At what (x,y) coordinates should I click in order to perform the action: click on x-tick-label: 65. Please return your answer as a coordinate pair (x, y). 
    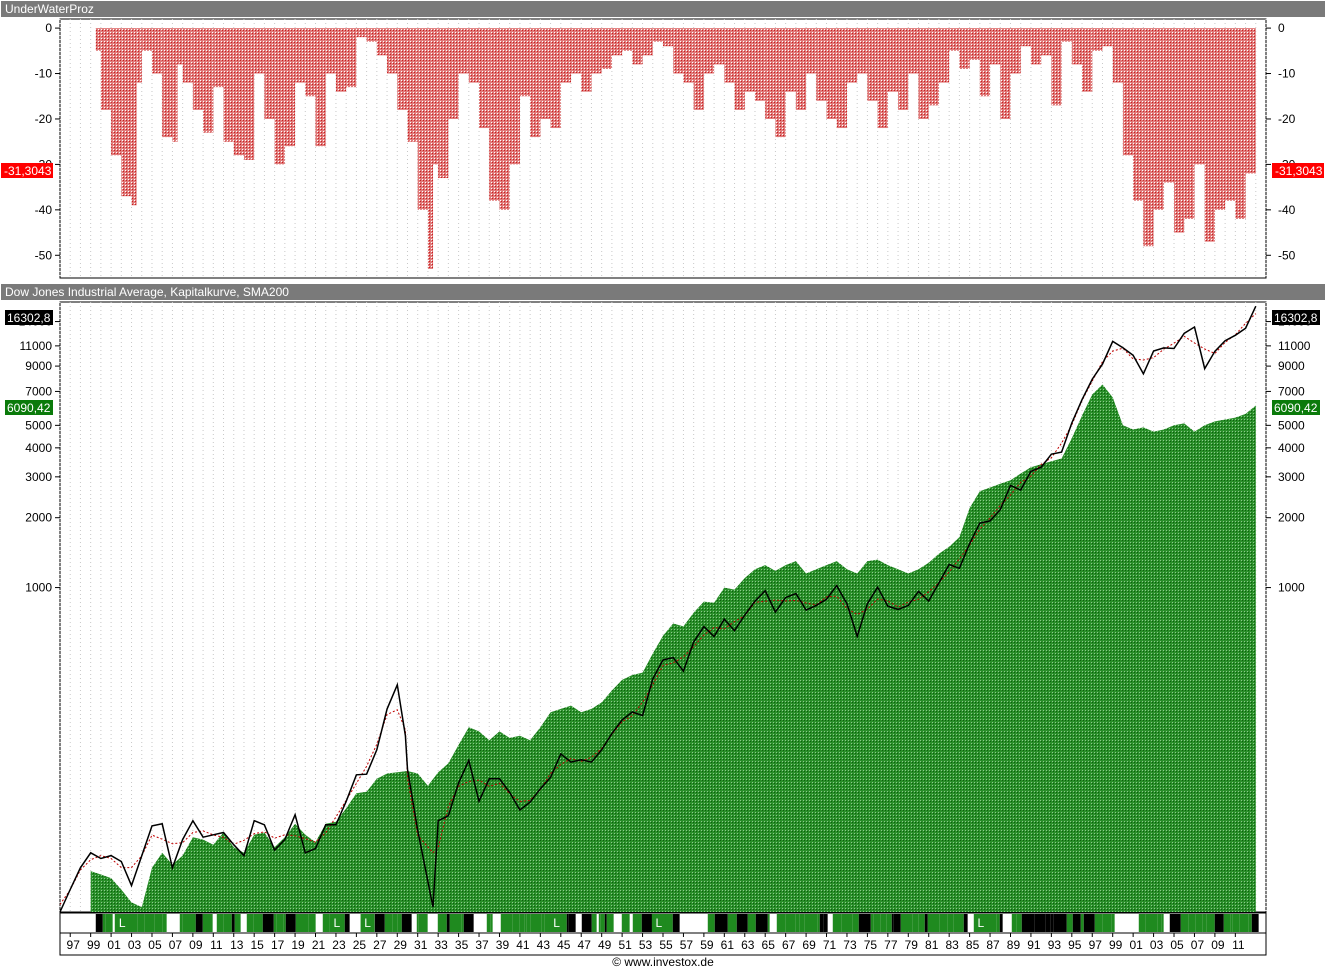
    Looking at the image, I should click on (769, 945).